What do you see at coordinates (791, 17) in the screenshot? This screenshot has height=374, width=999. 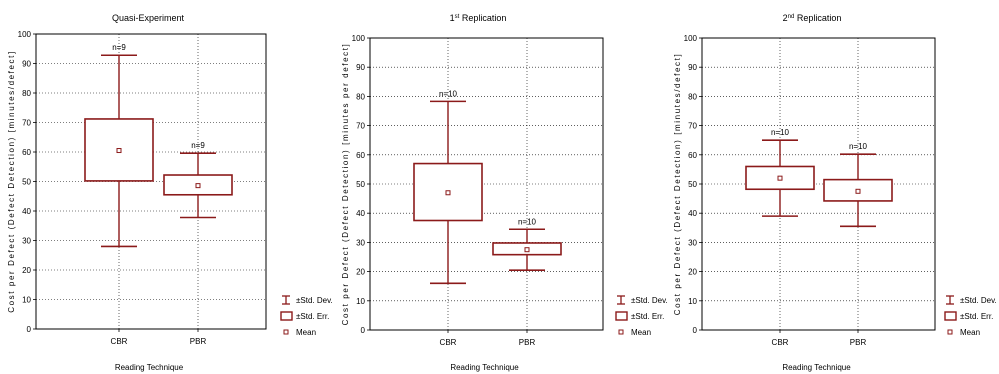 I see `chart-title-sup: nd` at bounding box center [791, 17].